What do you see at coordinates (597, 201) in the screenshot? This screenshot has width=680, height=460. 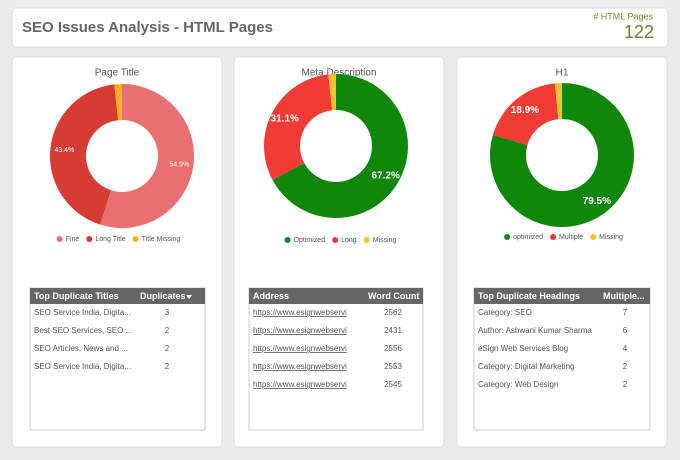 I see `data-label: 79.5%` at bounding box center [597, 201].